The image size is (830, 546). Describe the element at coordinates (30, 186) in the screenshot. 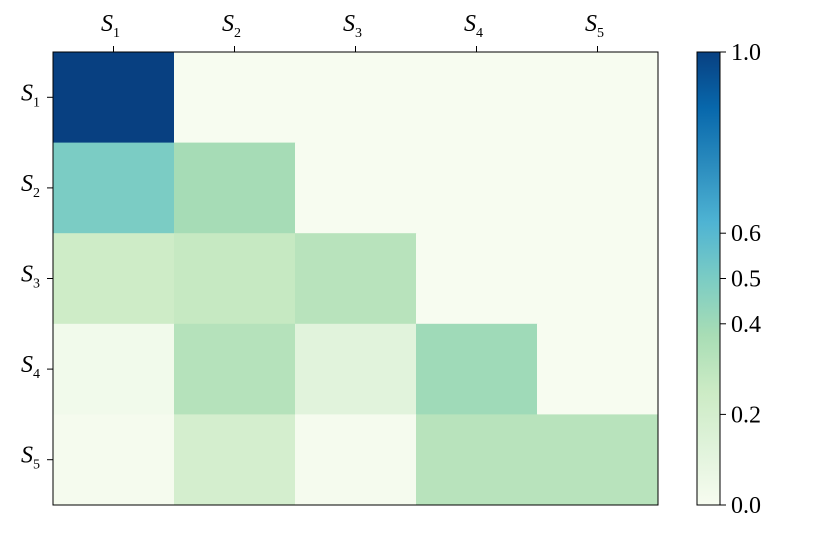

I see `y-tick-label: S2` at that location.